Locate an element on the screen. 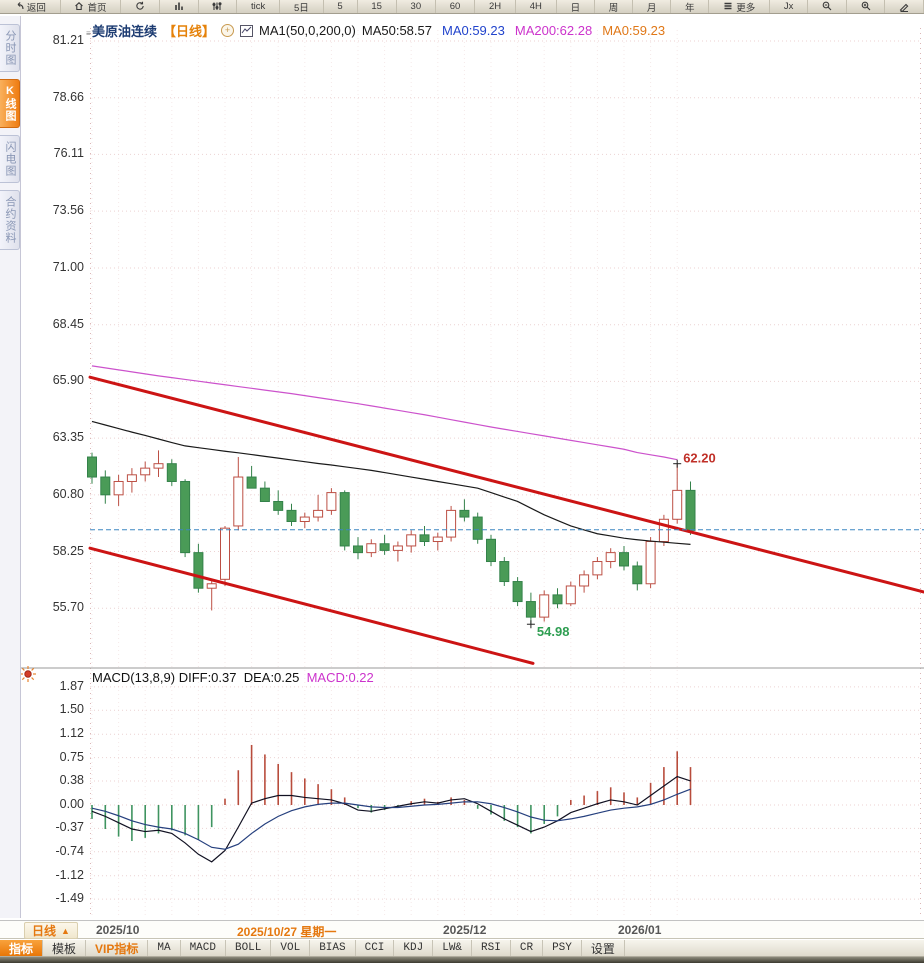 The width and height of the screenshot is (924, 963). macd-axis-label: 1.87 is located at coordinates (71, 685).